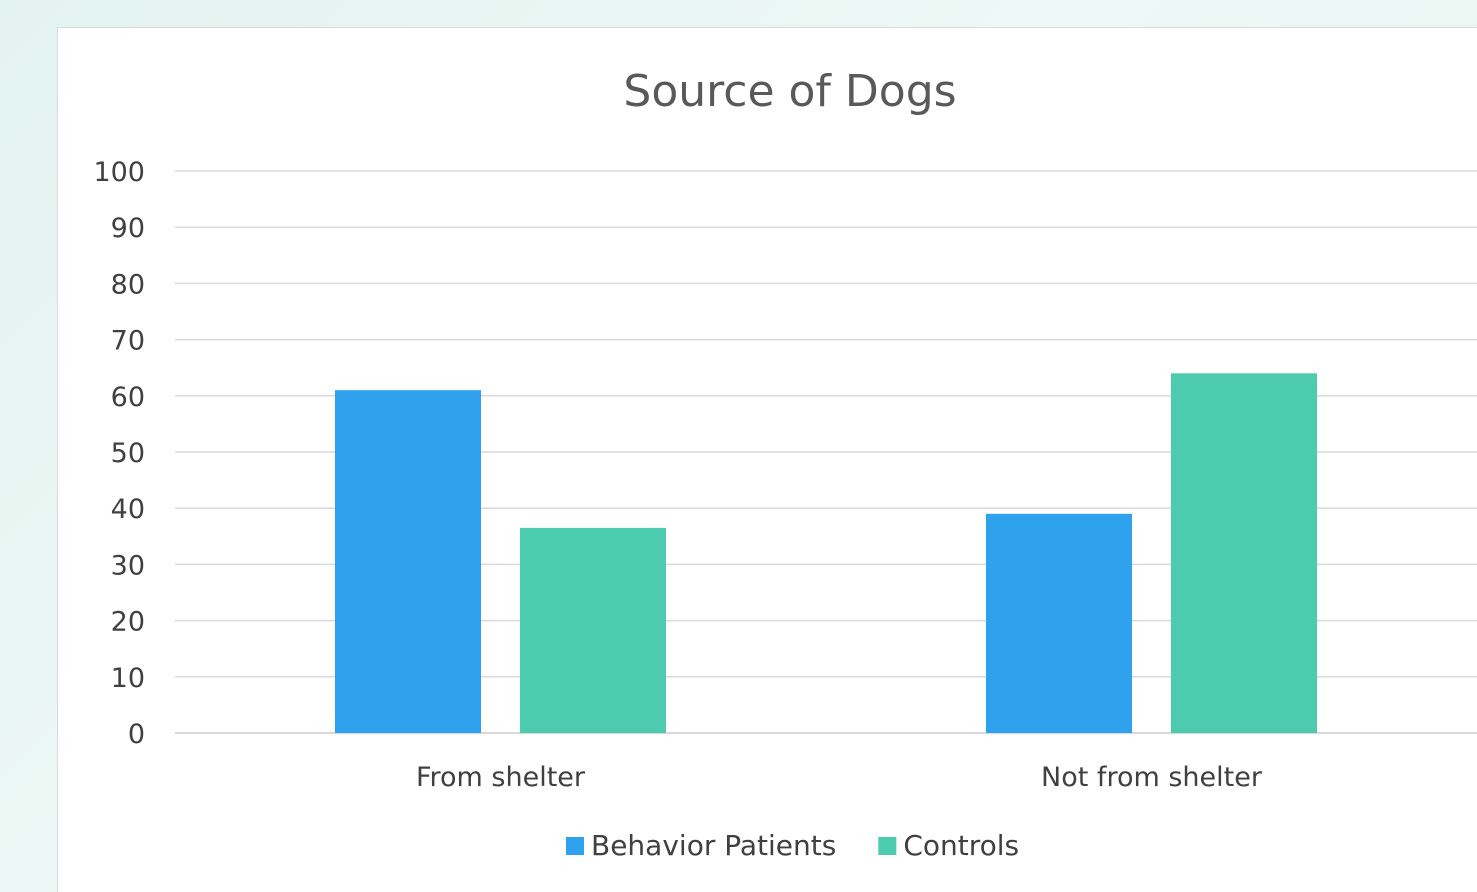  I want to click on y-tick-label: 20, so click(128, 622).